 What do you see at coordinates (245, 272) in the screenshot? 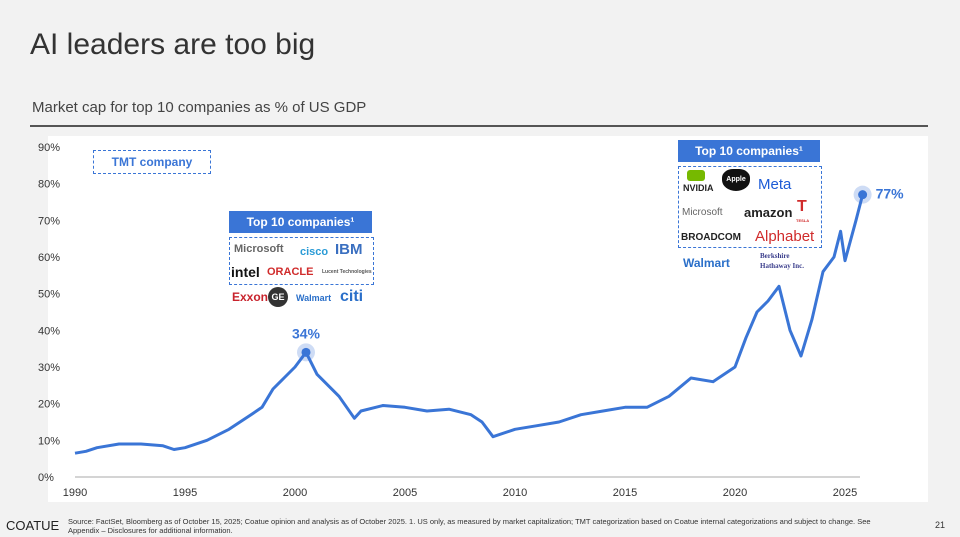
I see `logo-intel: intel` at bounding box center [245, 272].